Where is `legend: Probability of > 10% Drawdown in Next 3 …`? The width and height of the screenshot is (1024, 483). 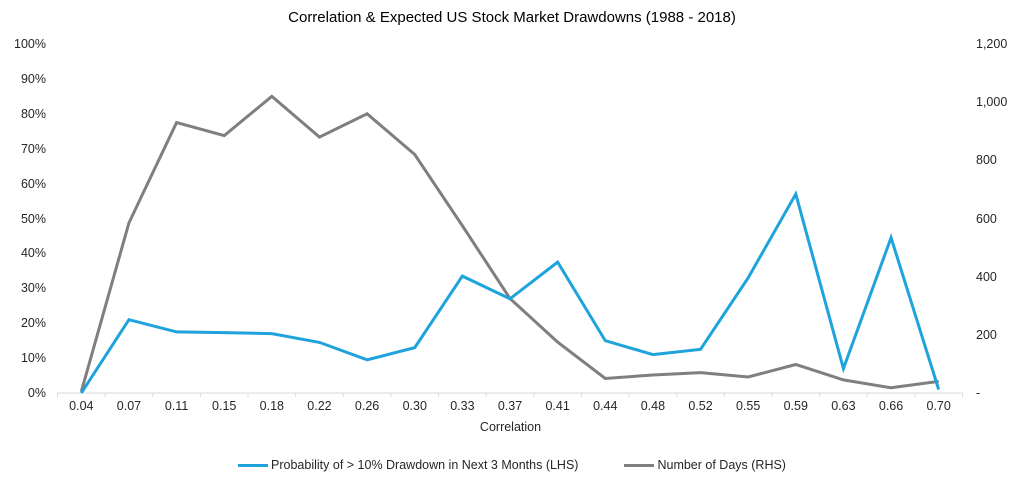 legend: Probability of > 10% Drawdown in Next 3 … is located at coordinates (512, 465).